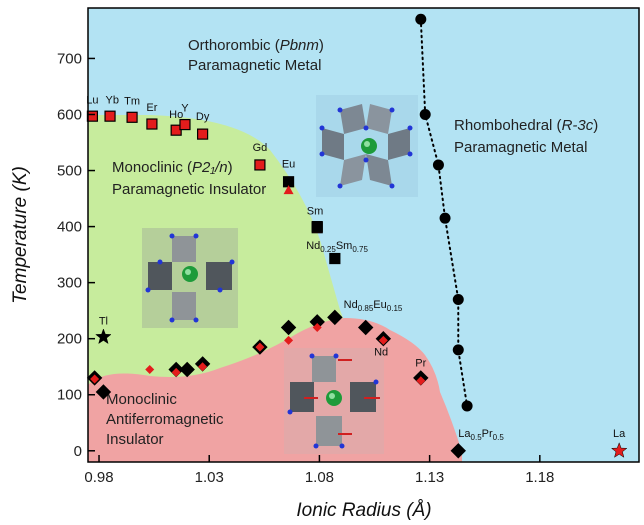  I want to click on y-tick-label: 300, so click(69, 283).